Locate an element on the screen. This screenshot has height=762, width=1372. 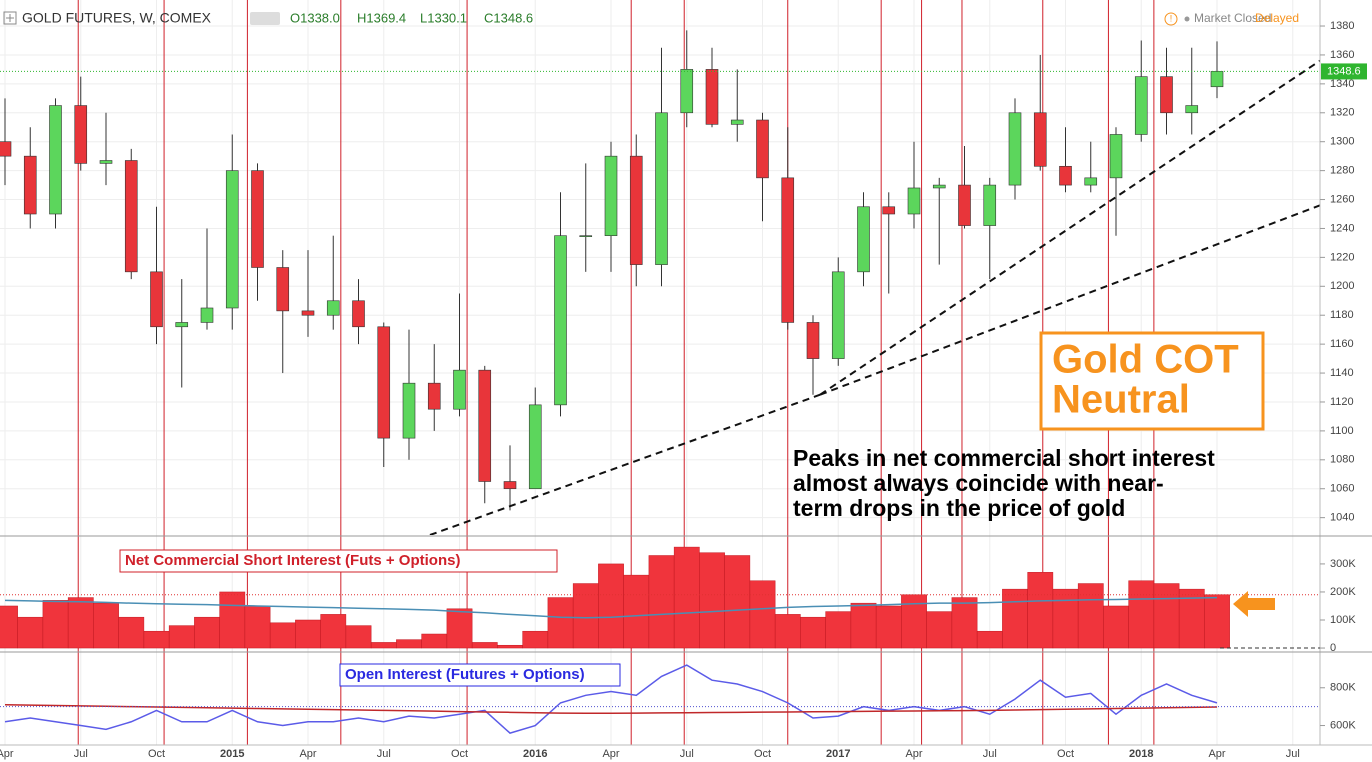
x-tick-label: Oct is located at coordinates (459, 754).